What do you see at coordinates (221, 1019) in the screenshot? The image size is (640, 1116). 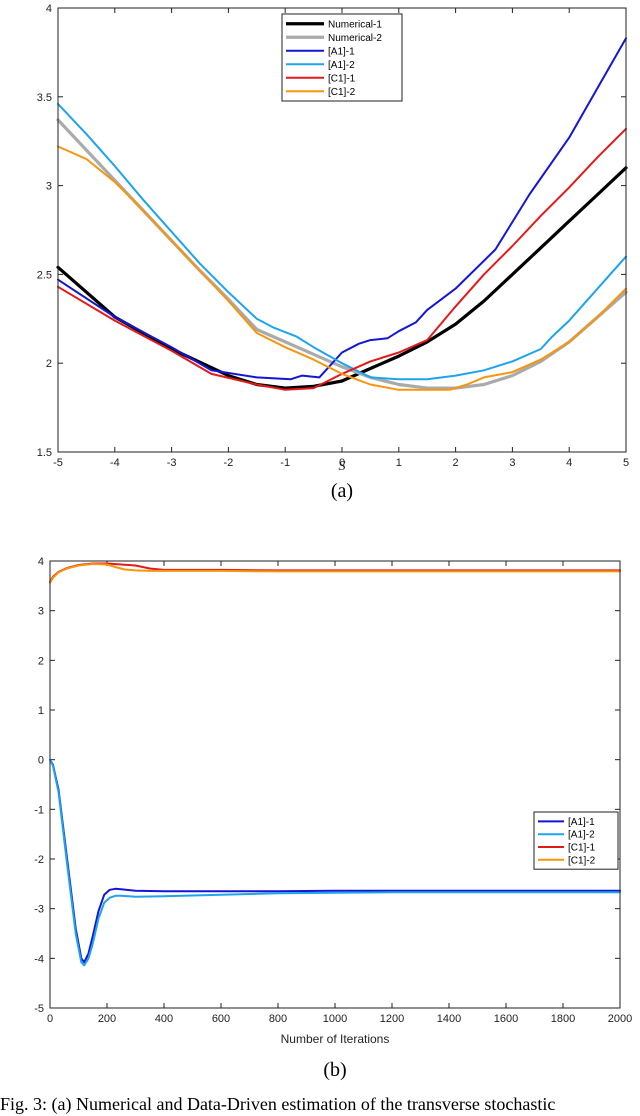 I see `x-tick-label: 600` at bounding box center [221, 1019].